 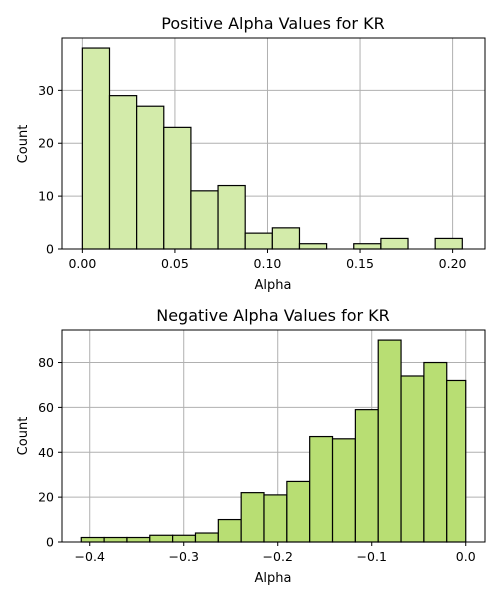 I want to click on y-tick-label: 40, so click(x=46, y=452).